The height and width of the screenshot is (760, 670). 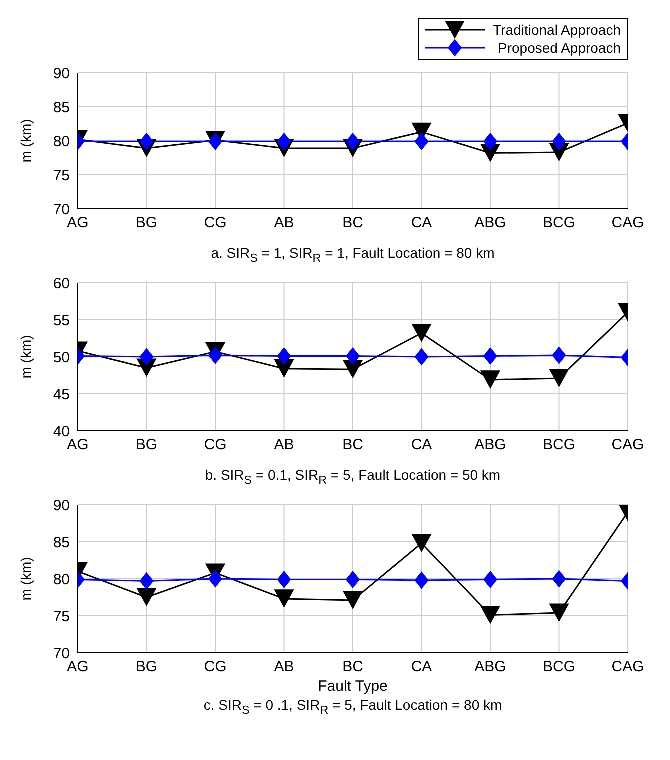 I want to click on x-axis-title: Fault Type, so click(x=353, y=686).